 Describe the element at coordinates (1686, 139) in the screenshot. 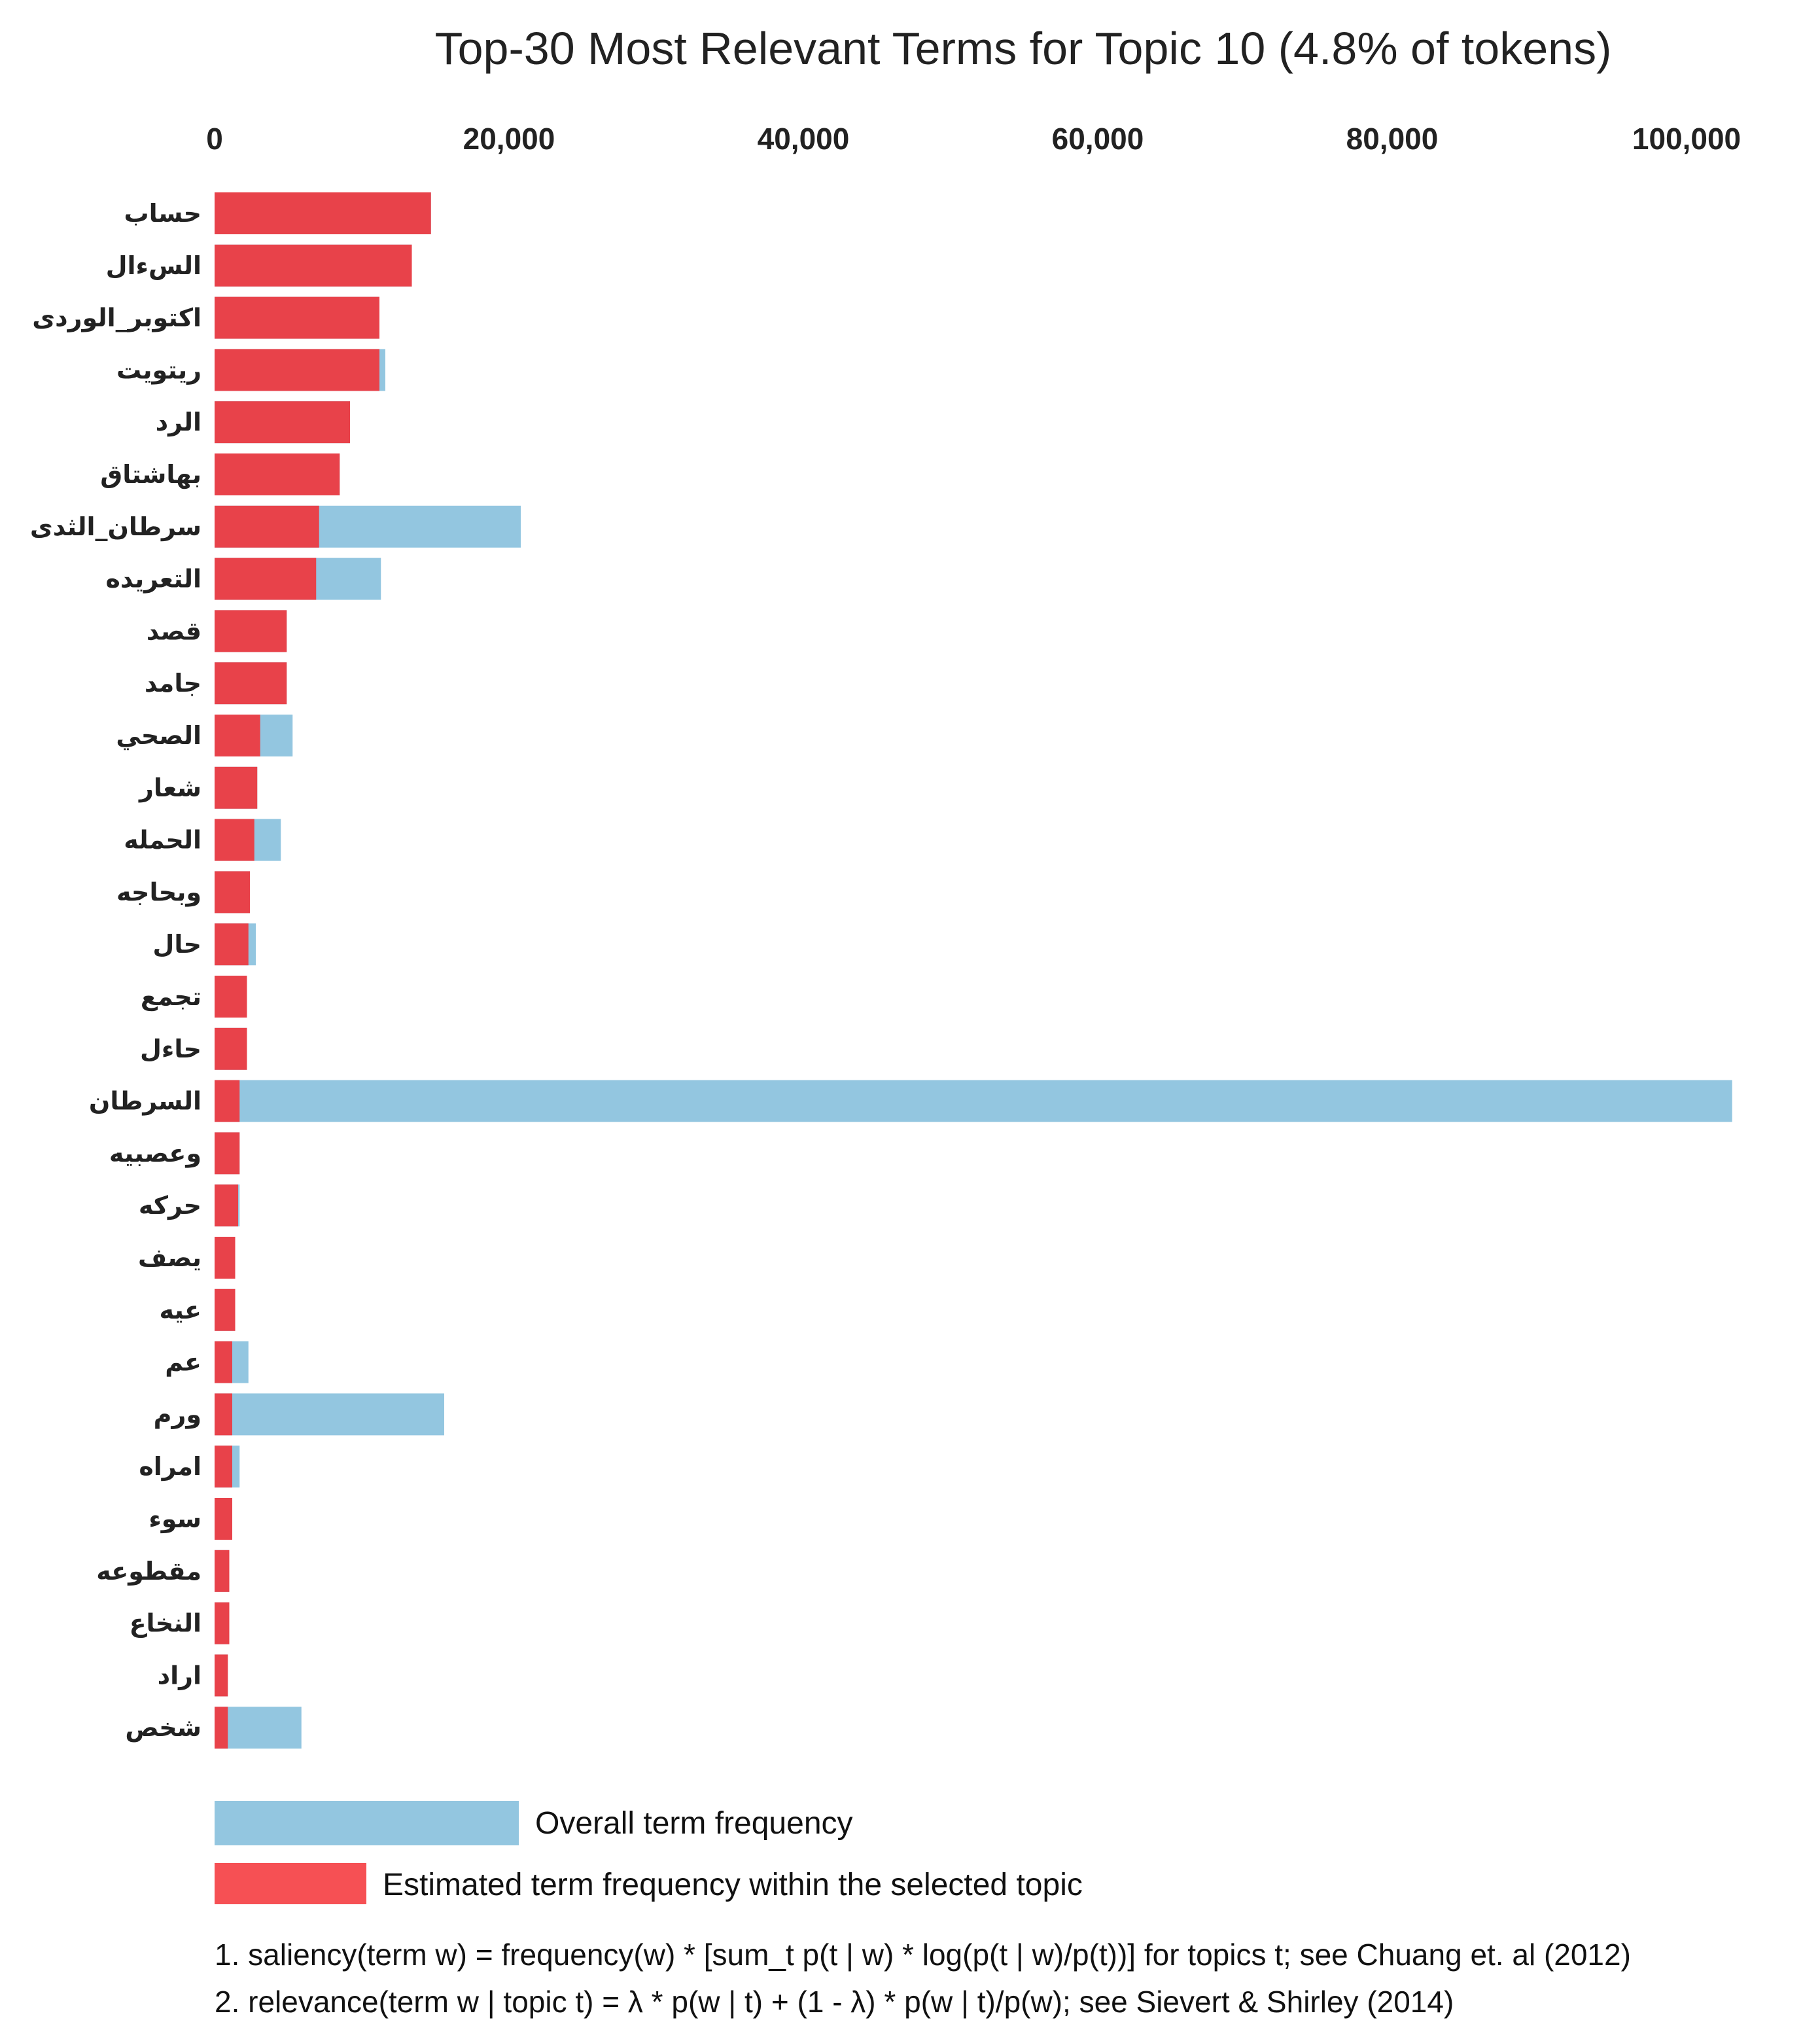

I see `x-tick-label: 100,000` at that location.